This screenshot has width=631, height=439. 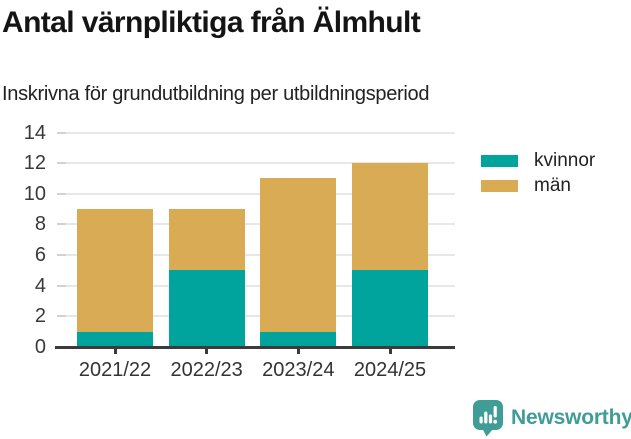 I want to click on x-axis-tick-label: 2024/25, so click(x=390, y=370).